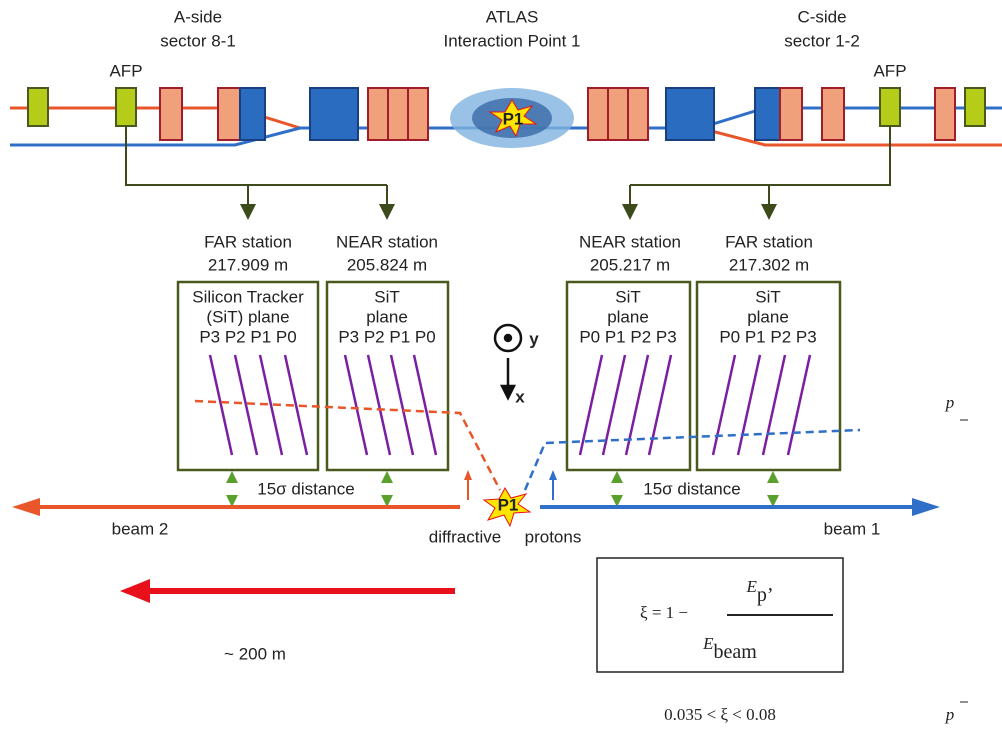 The height and width of the screenshot is (738, 1002). Describe the element at coordinates (527, 445) in the screenshot. I see `proton-tracks` at that location.